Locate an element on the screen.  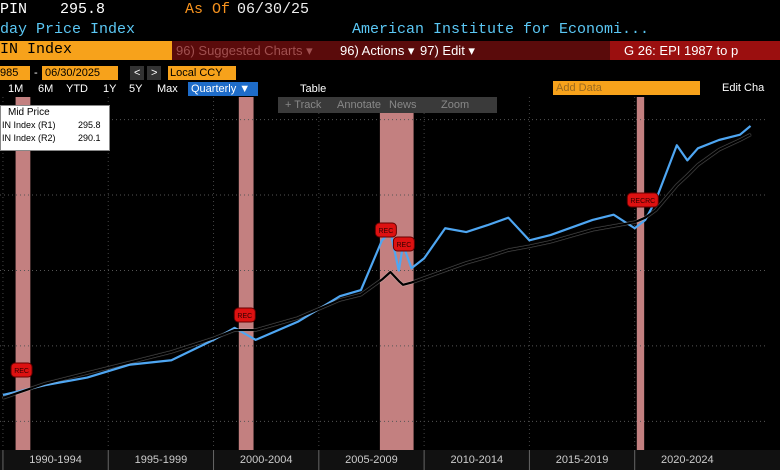
range-button: YTD is located at coordinates (77, 89).